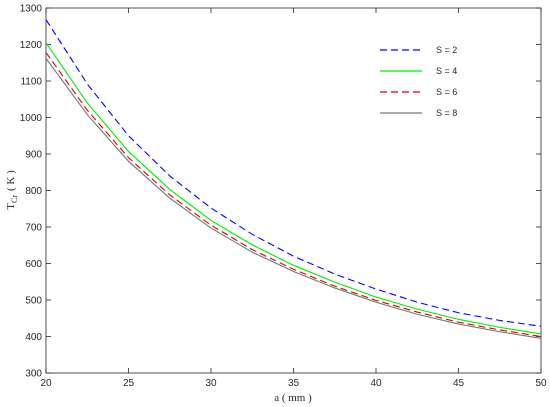  Describe the element at coordinates (33, 191) in the screenshot. I see `y-tick-label: 800` at that location.